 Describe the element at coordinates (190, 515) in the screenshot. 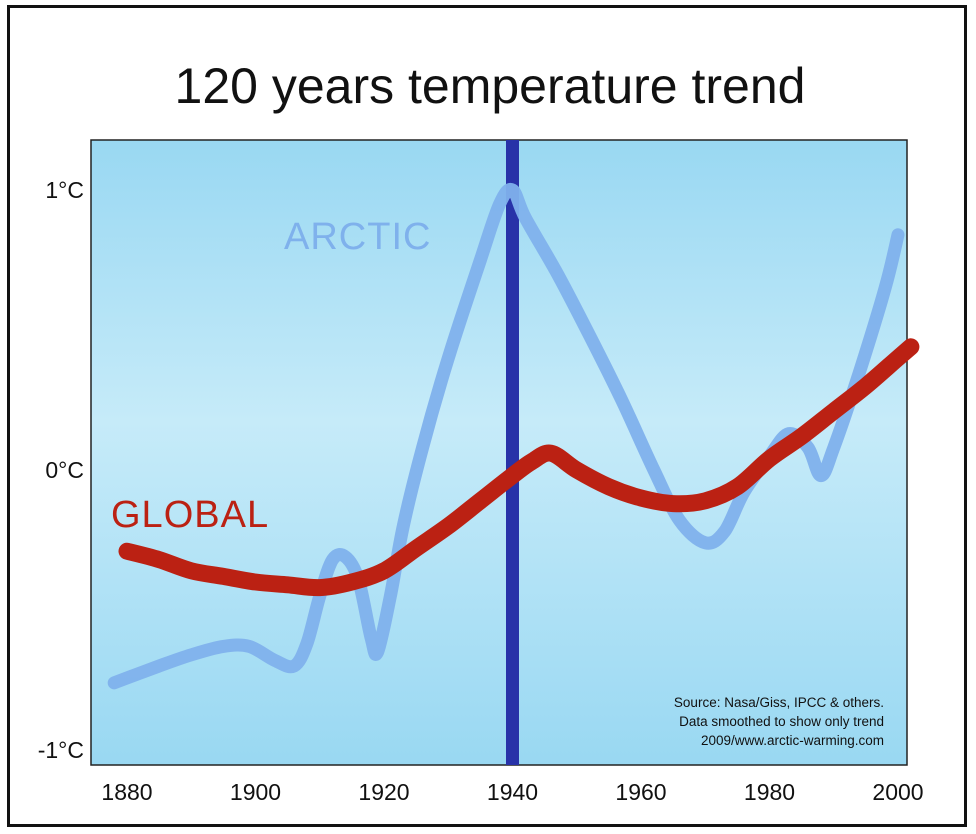

I see `global-label: GLOBAL` at that location.